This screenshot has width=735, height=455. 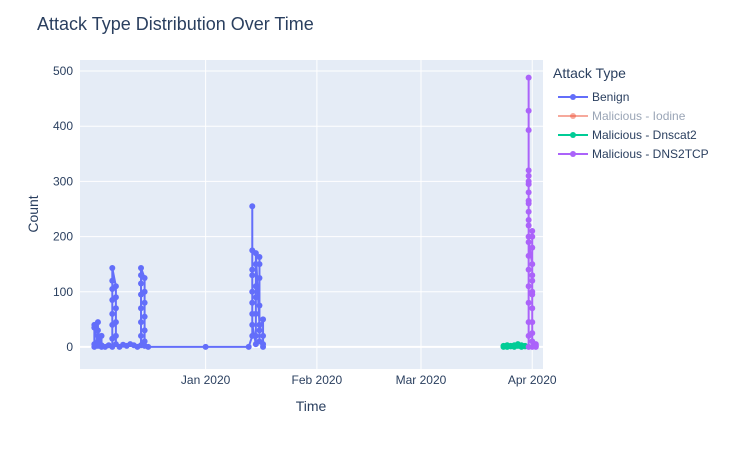 What do you see at coordinates (589, 73) in the screenshot?
I see `legend-title: Attack Type` at bounding box center [589, 73].